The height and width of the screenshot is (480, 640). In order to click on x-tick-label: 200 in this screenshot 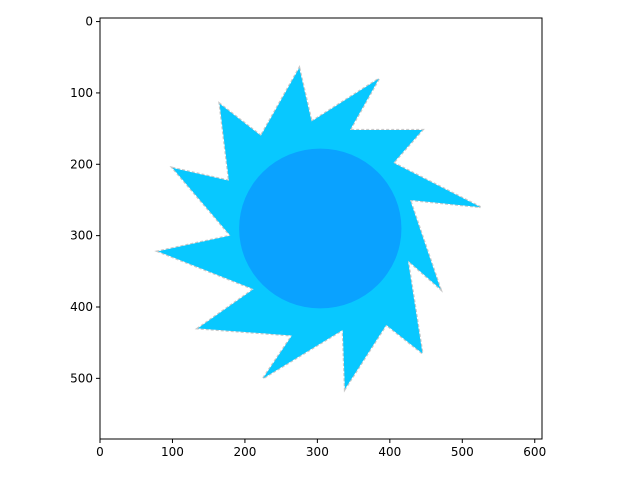, I will do `click(244, 452)`.